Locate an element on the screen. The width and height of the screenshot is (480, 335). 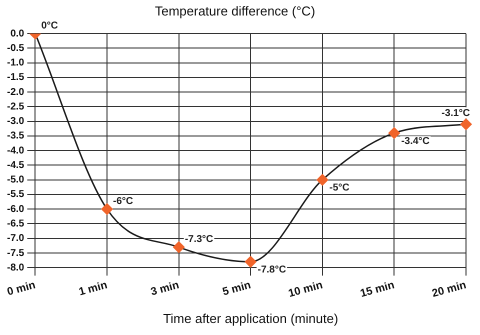
y-tick-label: -4.5 is located at coordinates (15, 165).